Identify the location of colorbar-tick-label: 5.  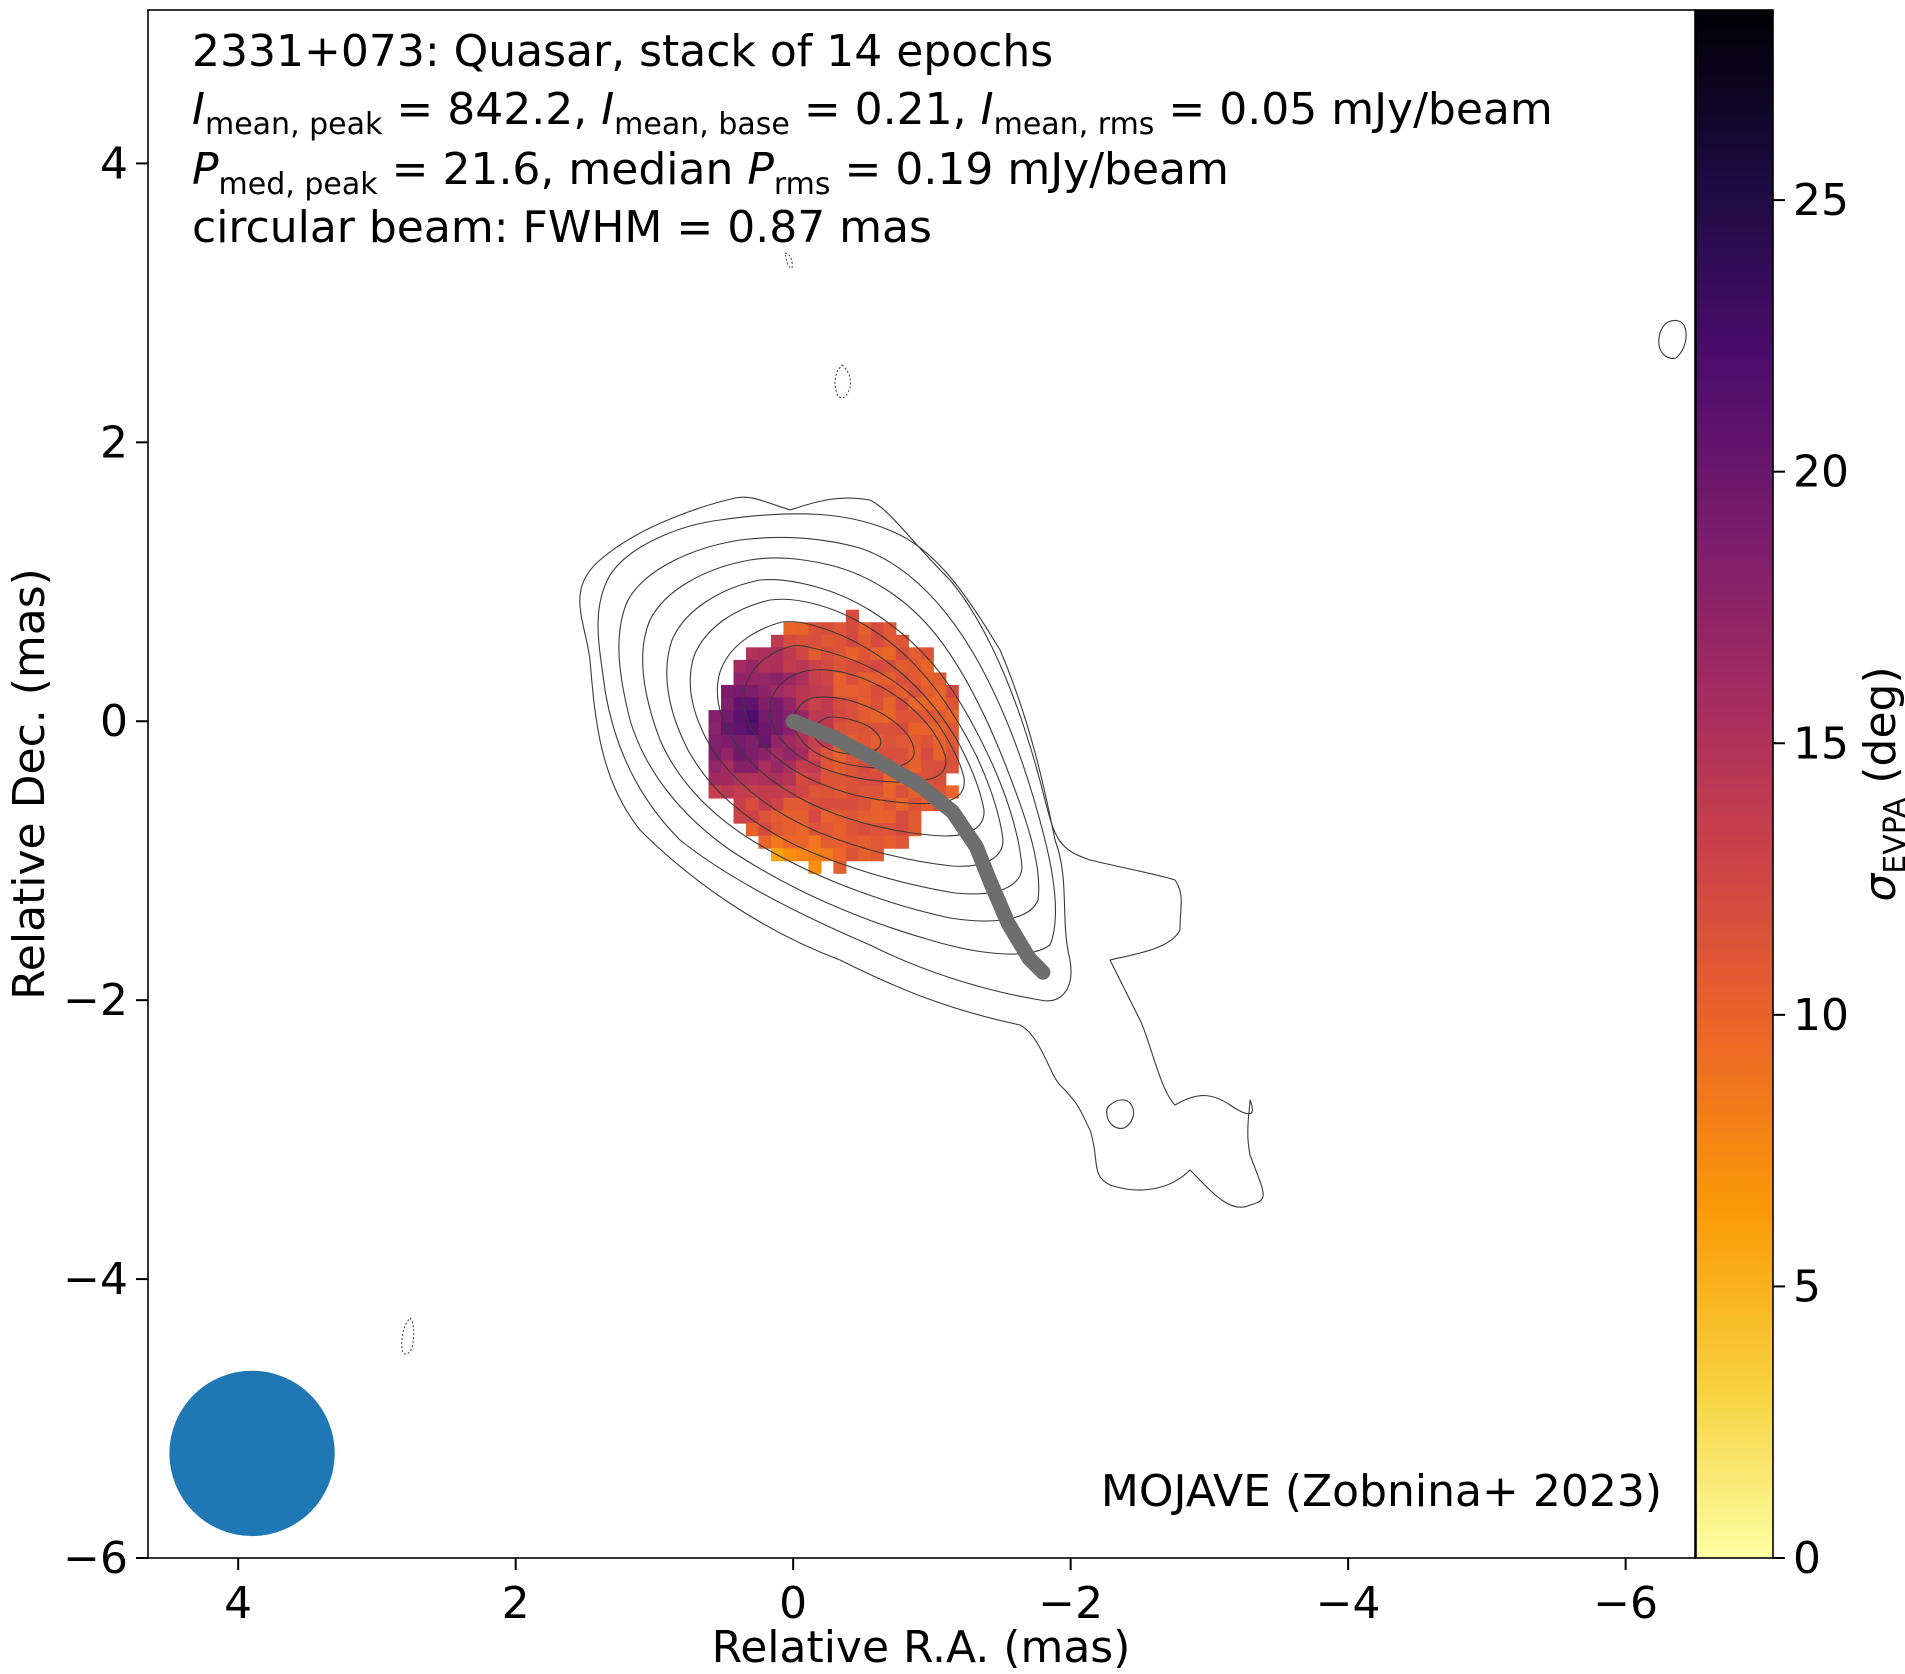
(1807, 1286).